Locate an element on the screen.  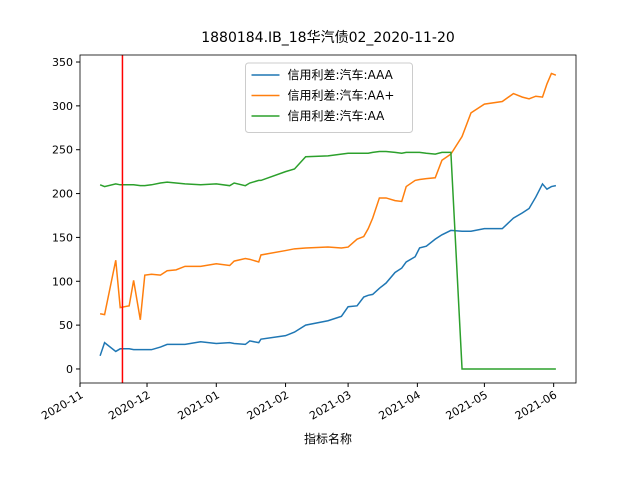
y-tick-label: 350 is located at coordinates (62, 62).